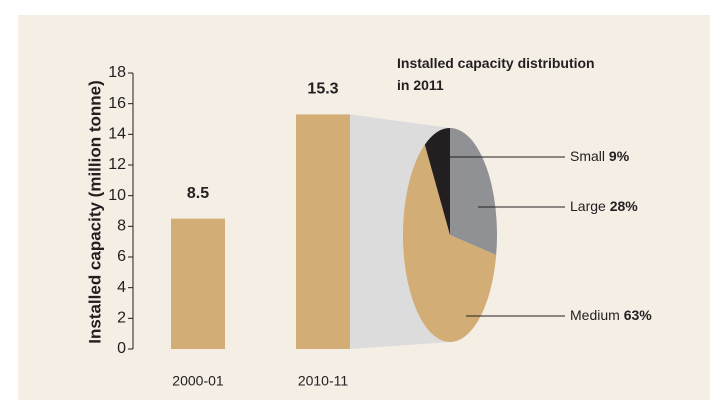 This screenshot has width=727, height=418. Describe the element at coordinates (619, 156) in the screenshot. I see `slice-value-label: 9%` at that location.